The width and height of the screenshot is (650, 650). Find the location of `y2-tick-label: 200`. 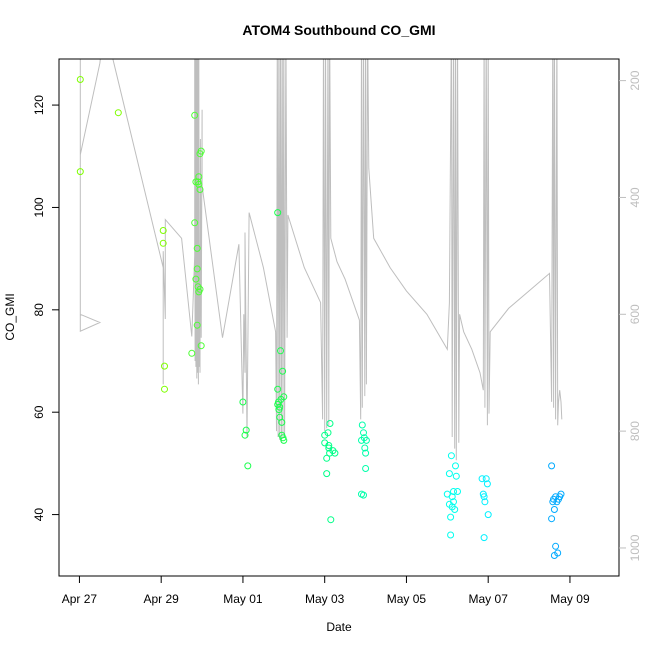

y2-tick-label: 200 is located at coordinates (635, 80).